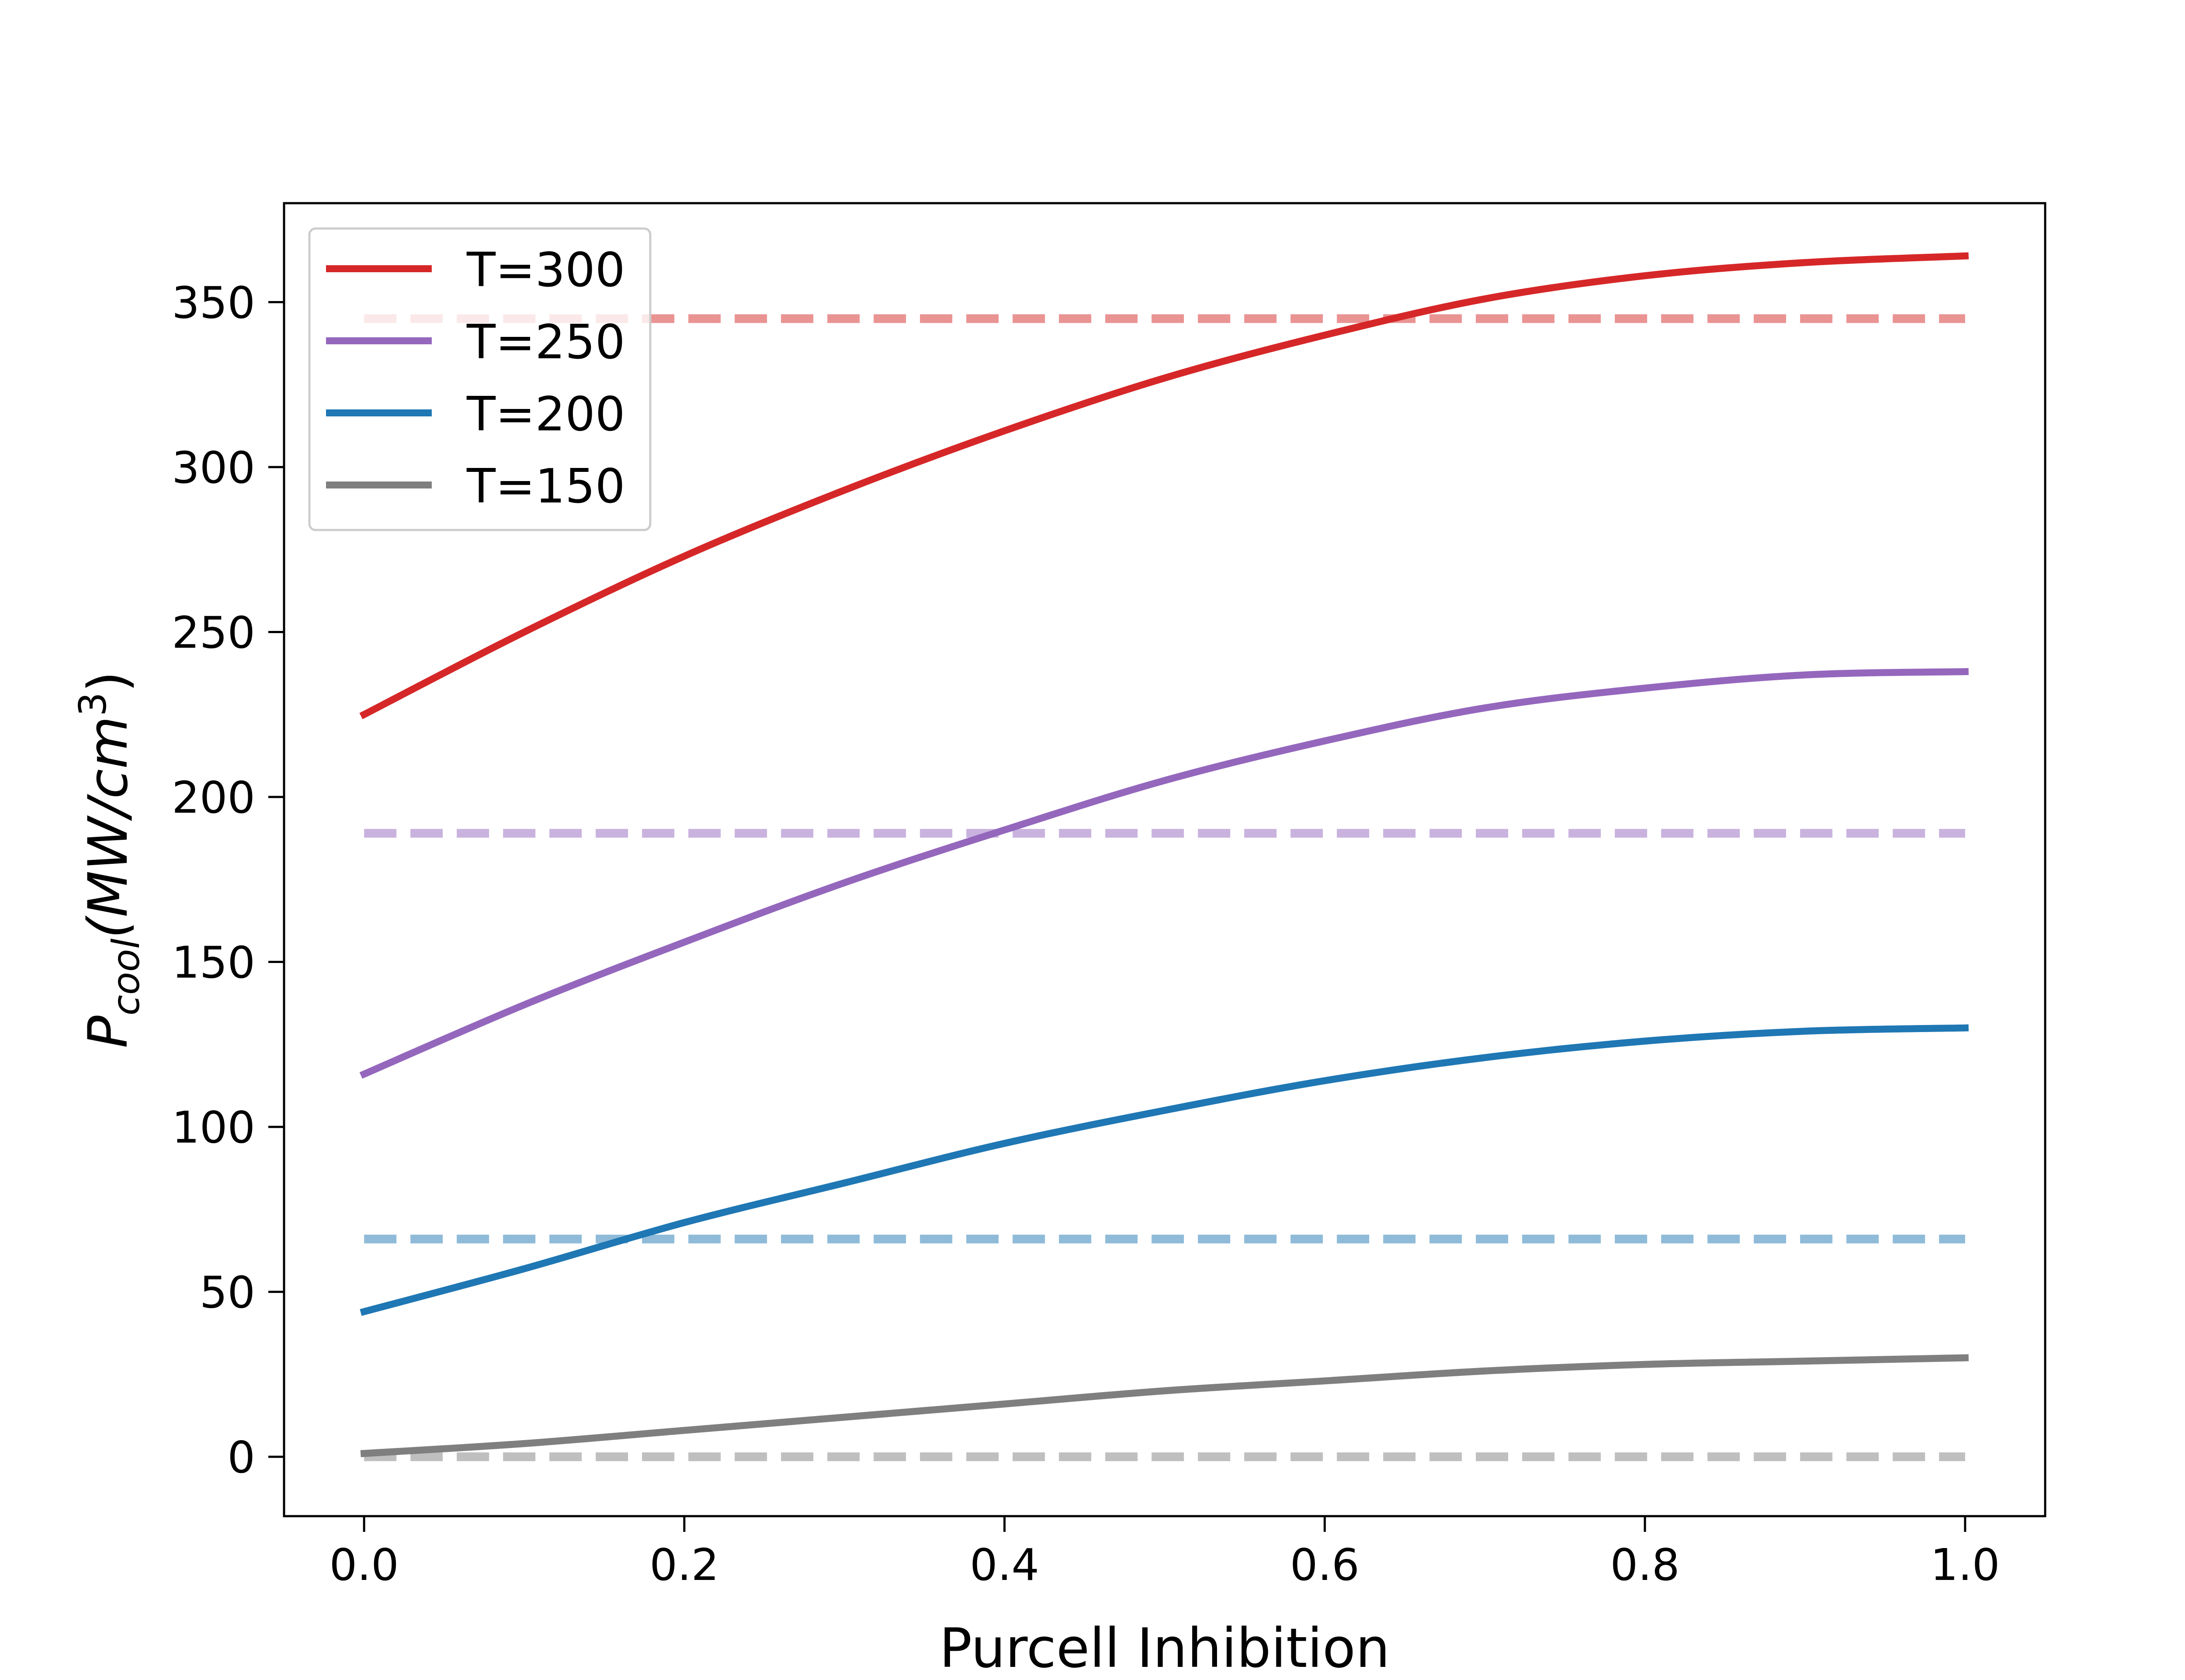 The height and width of the screenshot is (1680, 2185). I want to click on legend-label: T=150, so click(546, 487).